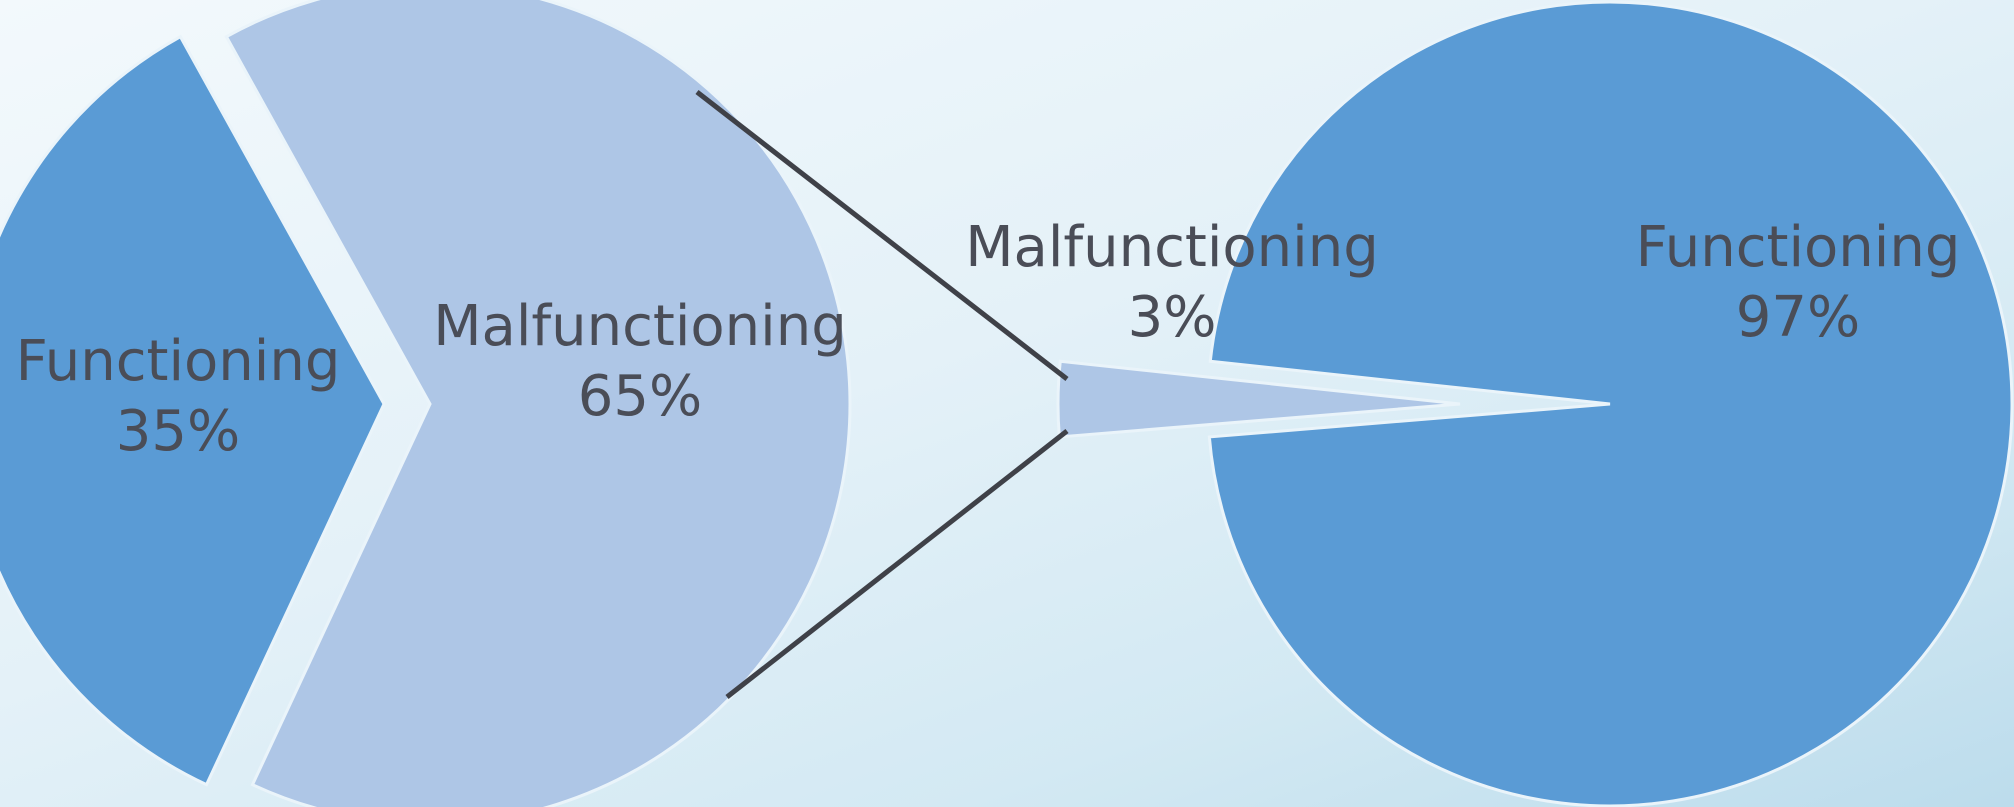 The image size is (2014, 807). Describe the element at coordinates (1798, 317) in the screenshot. I see `pie-2-label-functioning-value: 97%` at that location.